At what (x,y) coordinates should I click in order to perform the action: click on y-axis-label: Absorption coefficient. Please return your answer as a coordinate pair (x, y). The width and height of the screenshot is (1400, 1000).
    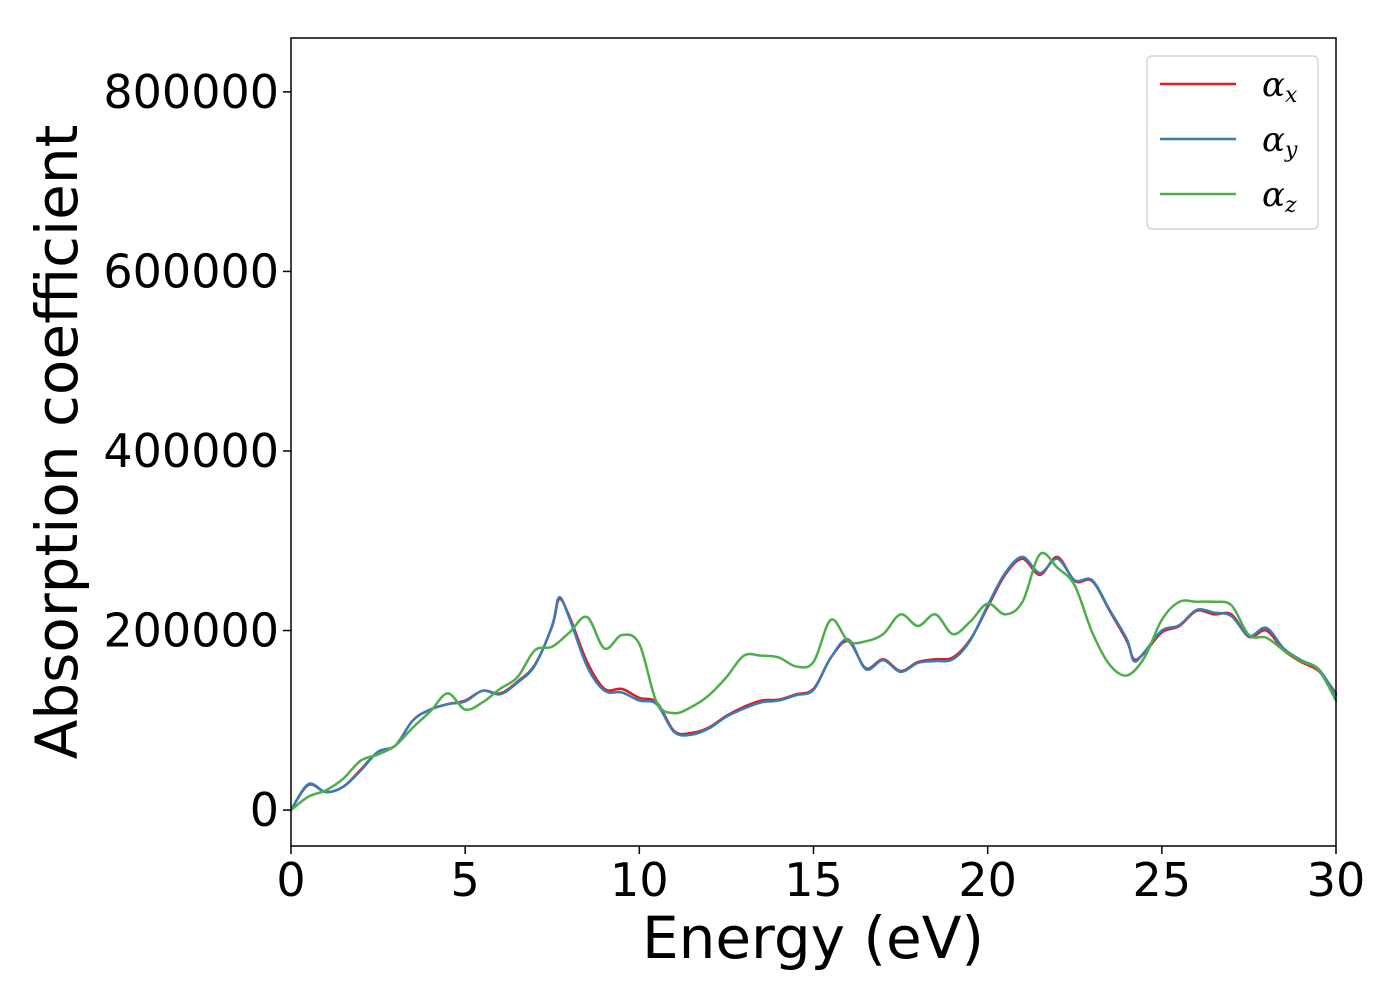
    Looking at the image, I should click on (57, 442).